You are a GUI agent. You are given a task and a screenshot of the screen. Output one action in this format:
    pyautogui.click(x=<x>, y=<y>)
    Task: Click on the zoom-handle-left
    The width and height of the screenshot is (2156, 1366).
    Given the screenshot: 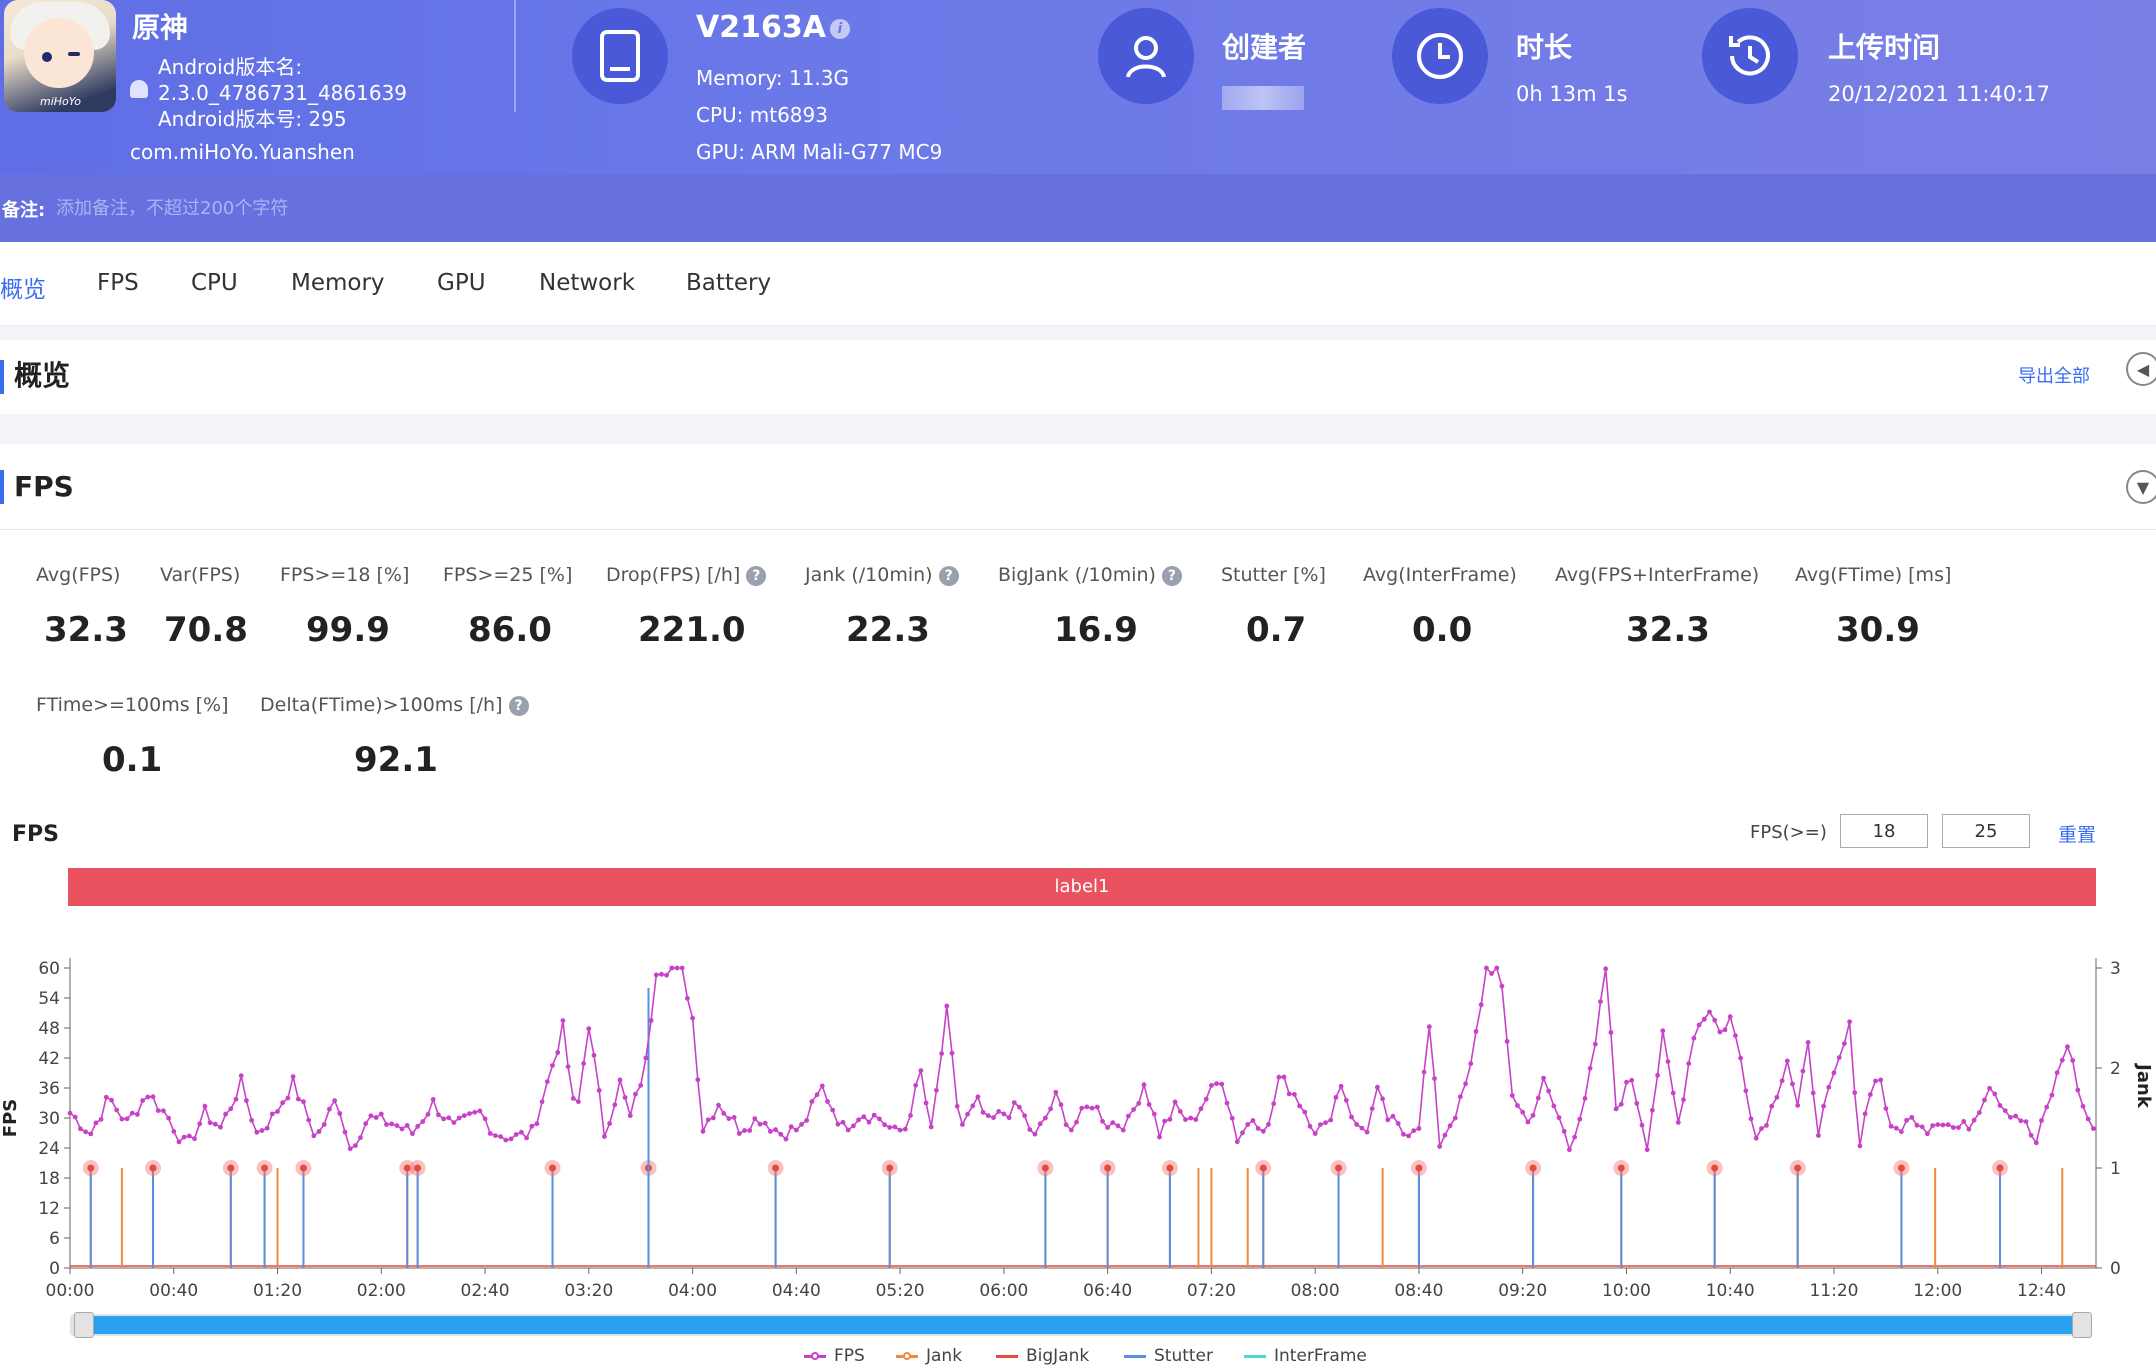 What is the action you would take?
    pyautogui.click(x=84, y=1325)
    